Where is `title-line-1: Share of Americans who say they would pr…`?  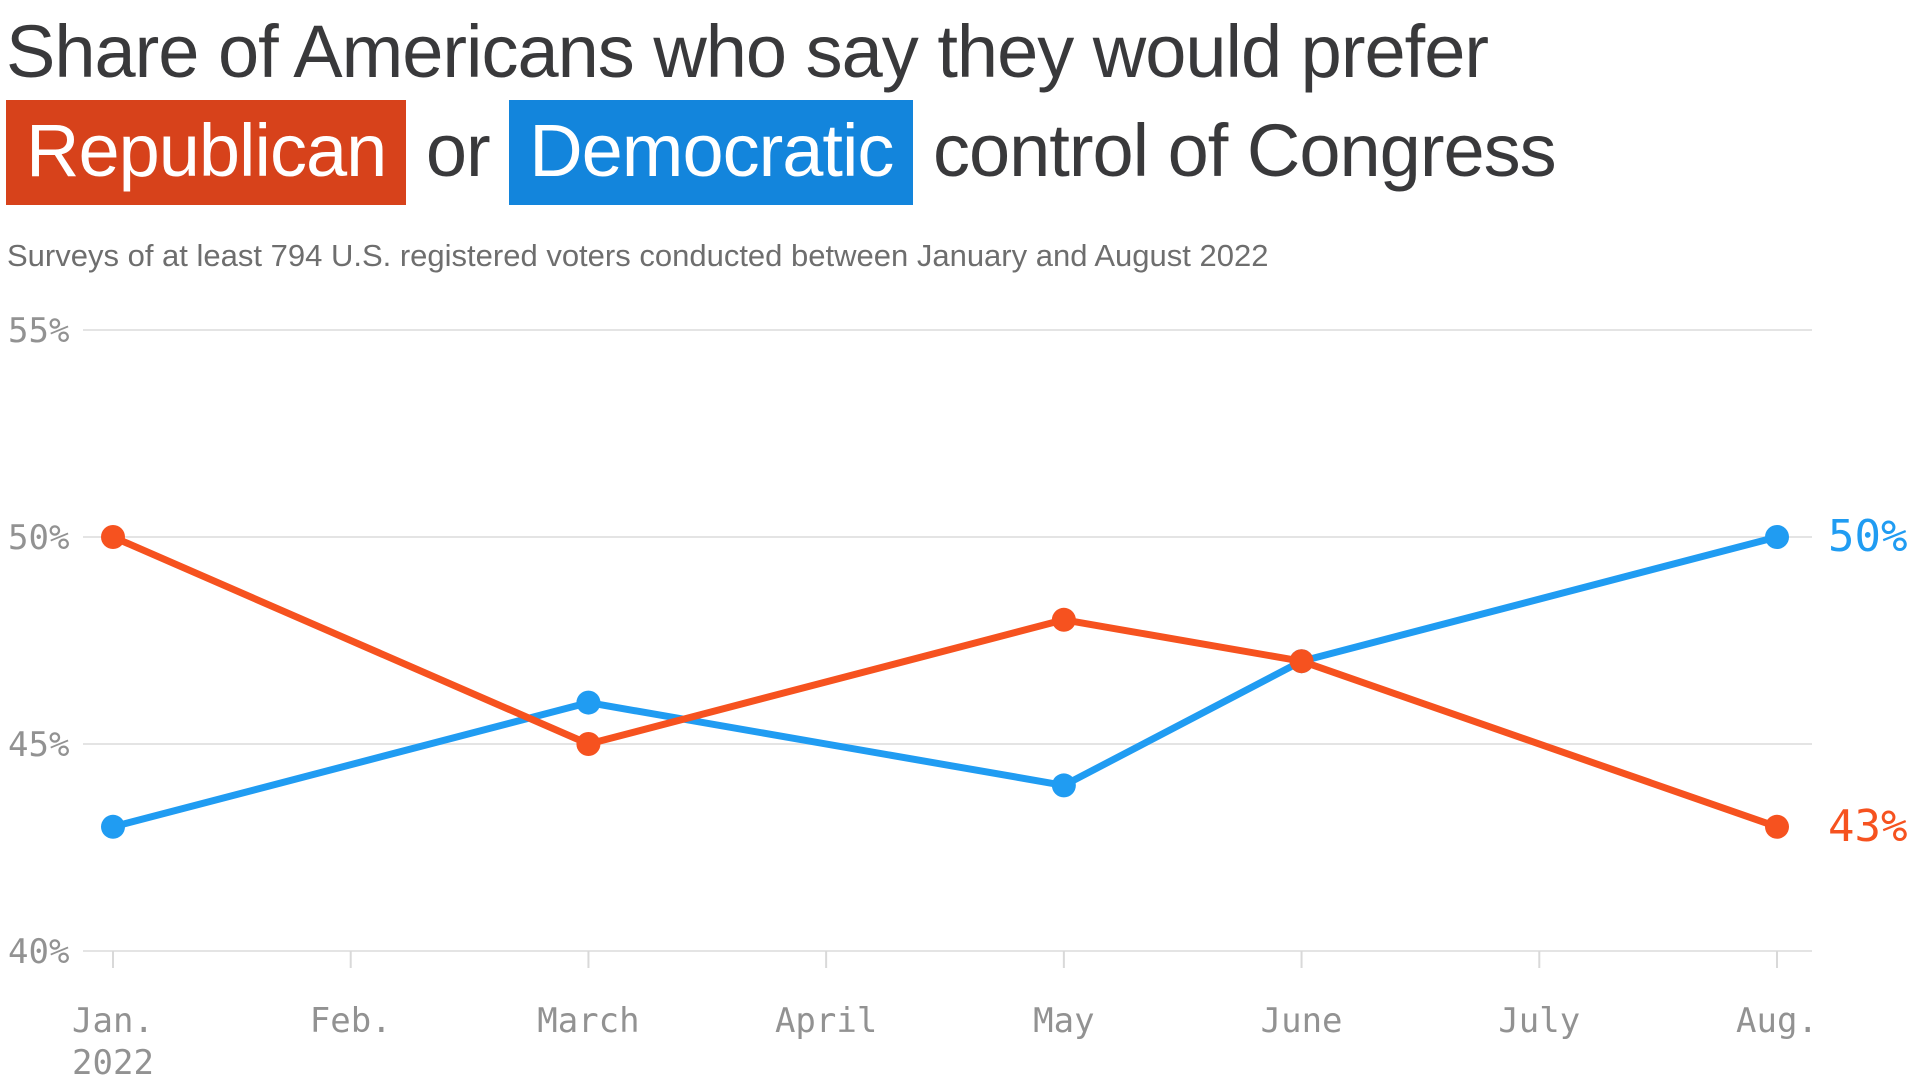
title-line-1: Share of Americans who say they would pr… is located at coordinates (747, 51).